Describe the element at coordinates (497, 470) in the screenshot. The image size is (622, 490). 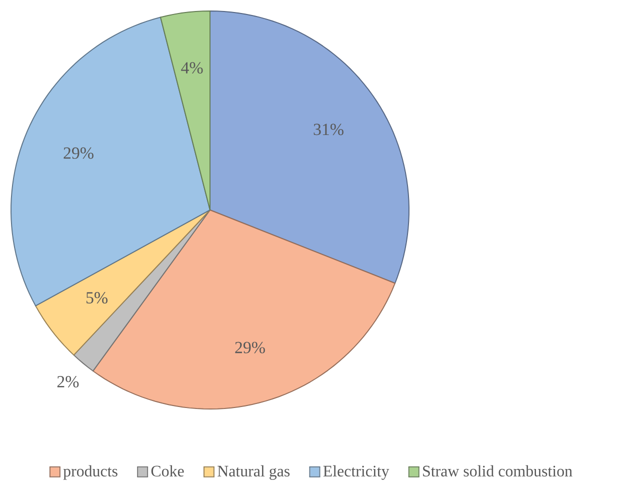
I see `legend-label: Straw solid combustion` at that location.